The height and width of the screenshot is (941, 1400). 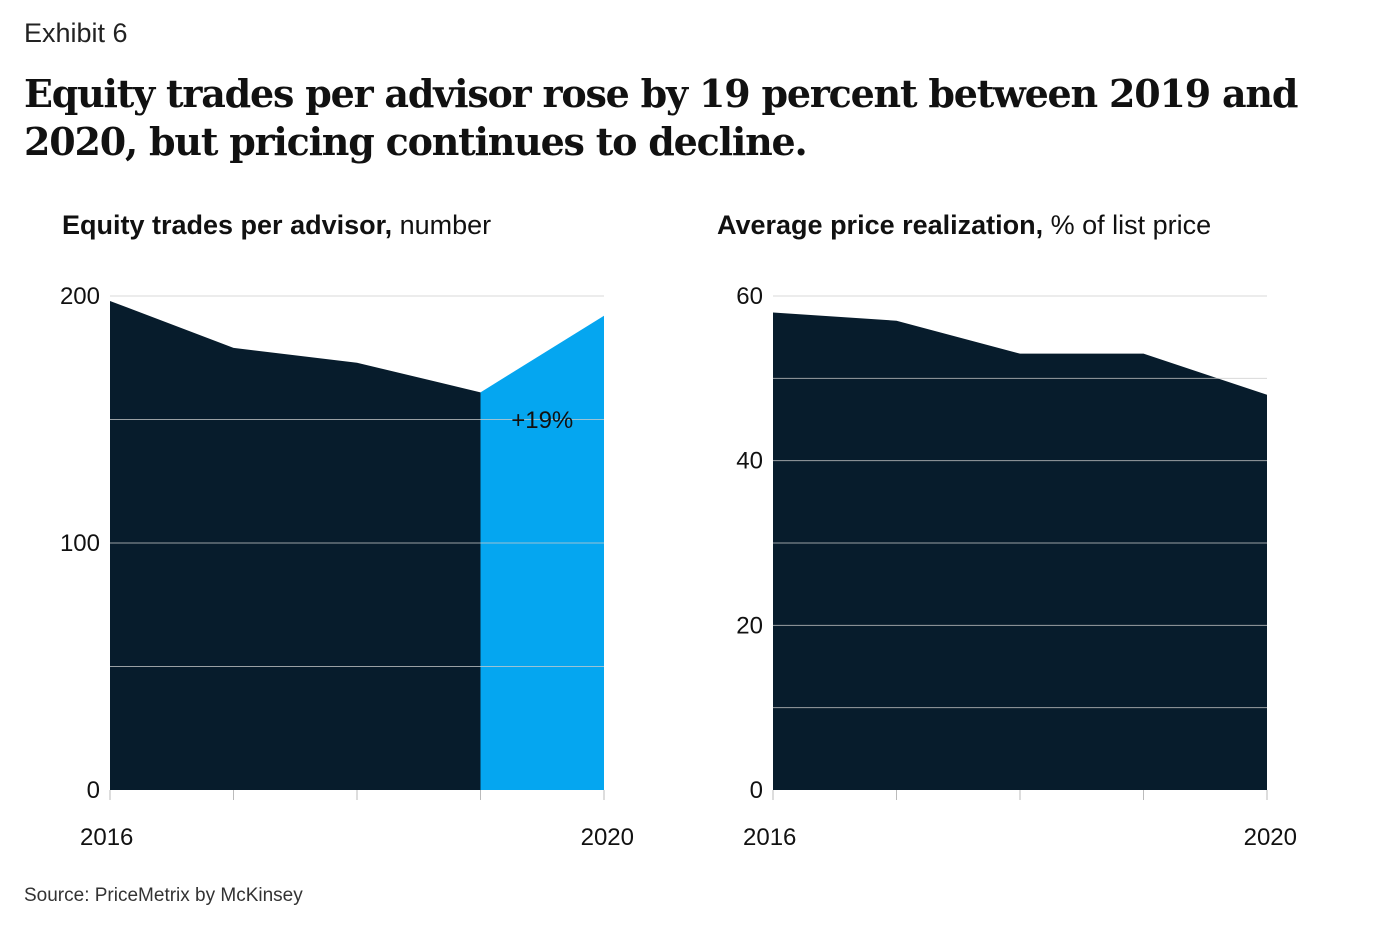 I want to click on chart-1-highlight-area, so click(x=542, y=552).